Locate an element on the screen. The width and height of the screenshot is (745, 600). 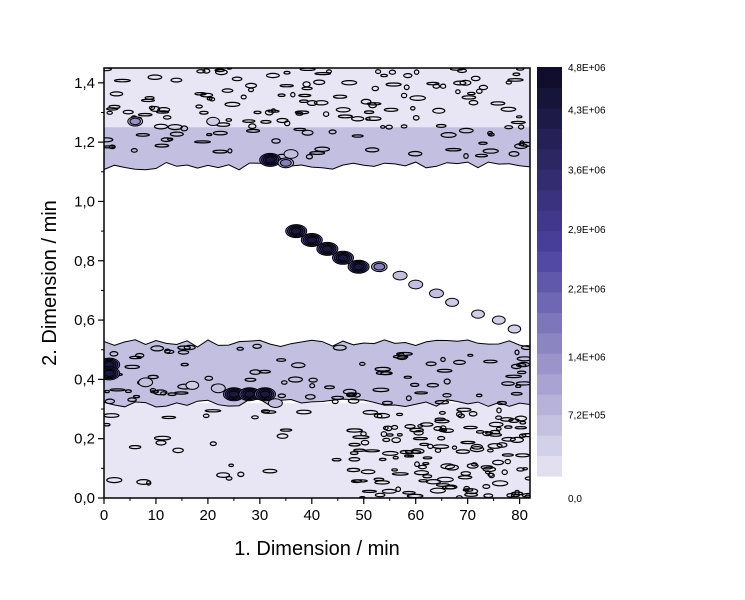
background-band is located at coordinates (317, 98).